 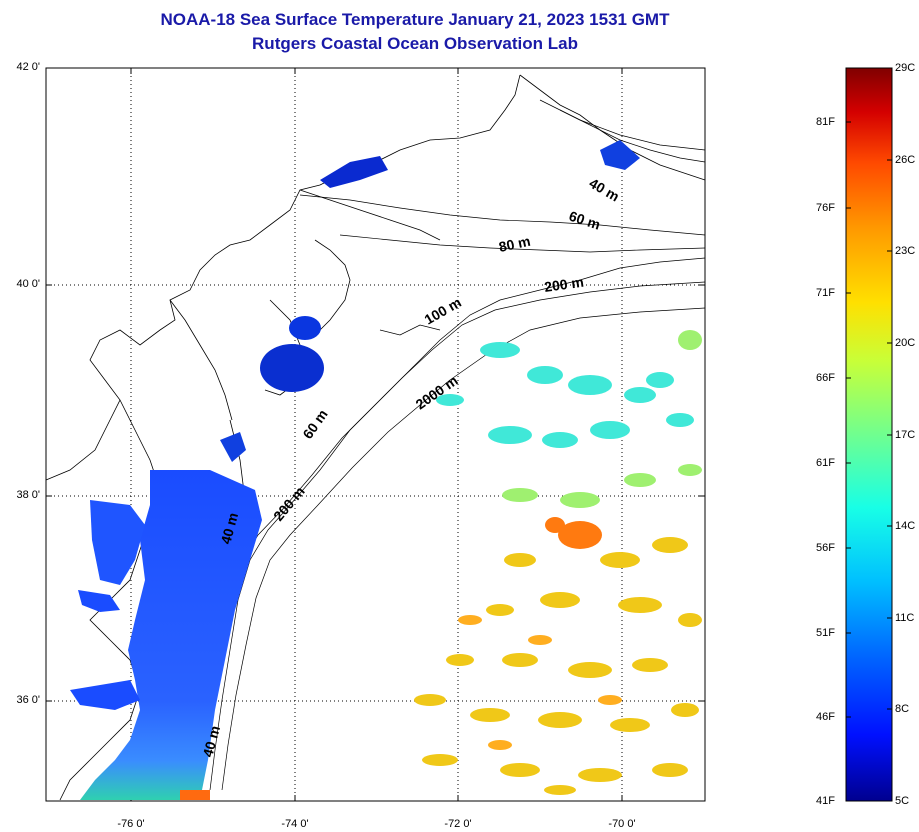 What do you see at coordinates (825, 122) in the screenshot?
I see `colorbar-label-81f: 81F` at bounding box center [825, 122].